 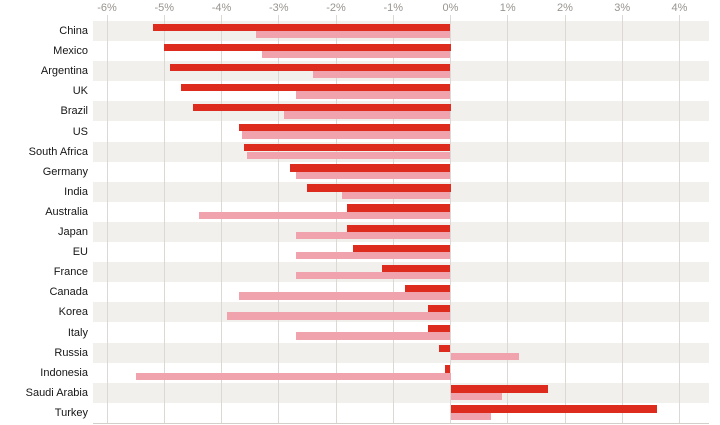 I want to click on x-tick-label: -4%, so click(x=221, y=8).